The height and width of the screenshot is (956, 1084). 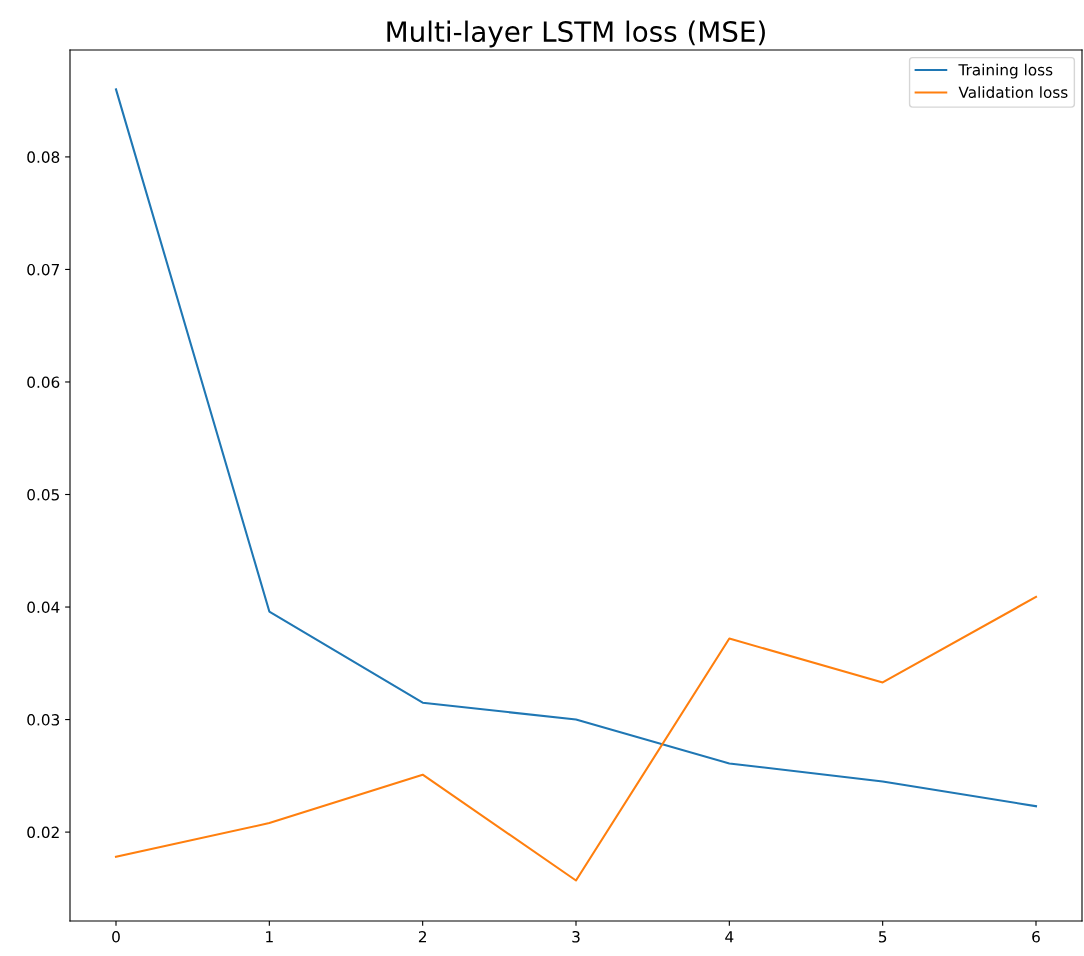 I want to click on y-tick-label: 0.07, so click(x=43, y=269).